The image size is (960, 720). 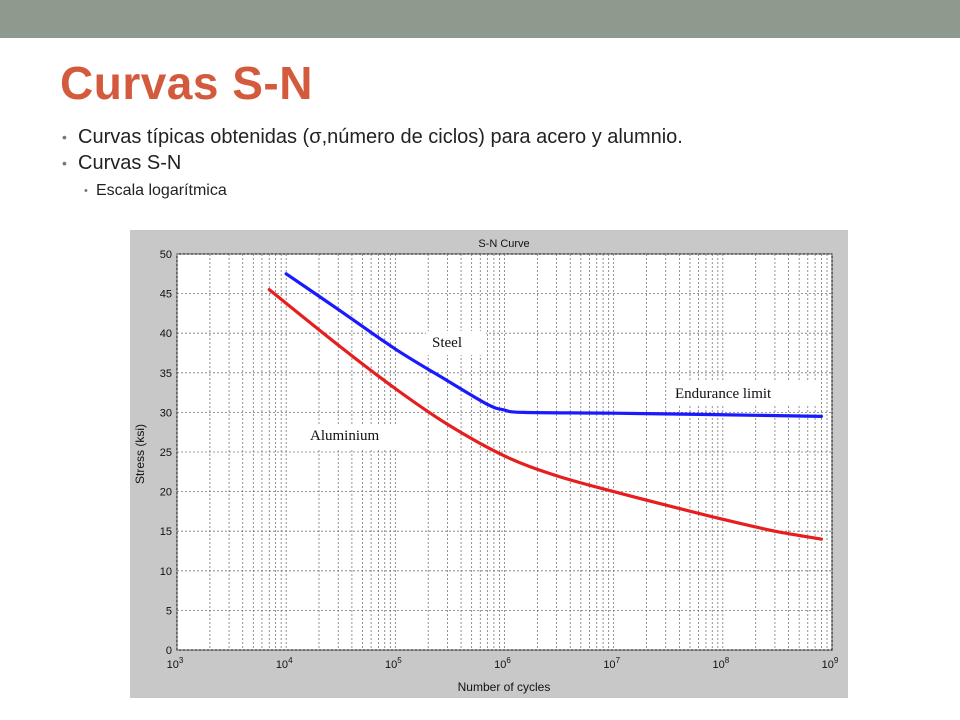 What do you see at coordinates (169, 651) in the screenshot?
I see `y-tick-label: 0` at bounding box center [169, 651].